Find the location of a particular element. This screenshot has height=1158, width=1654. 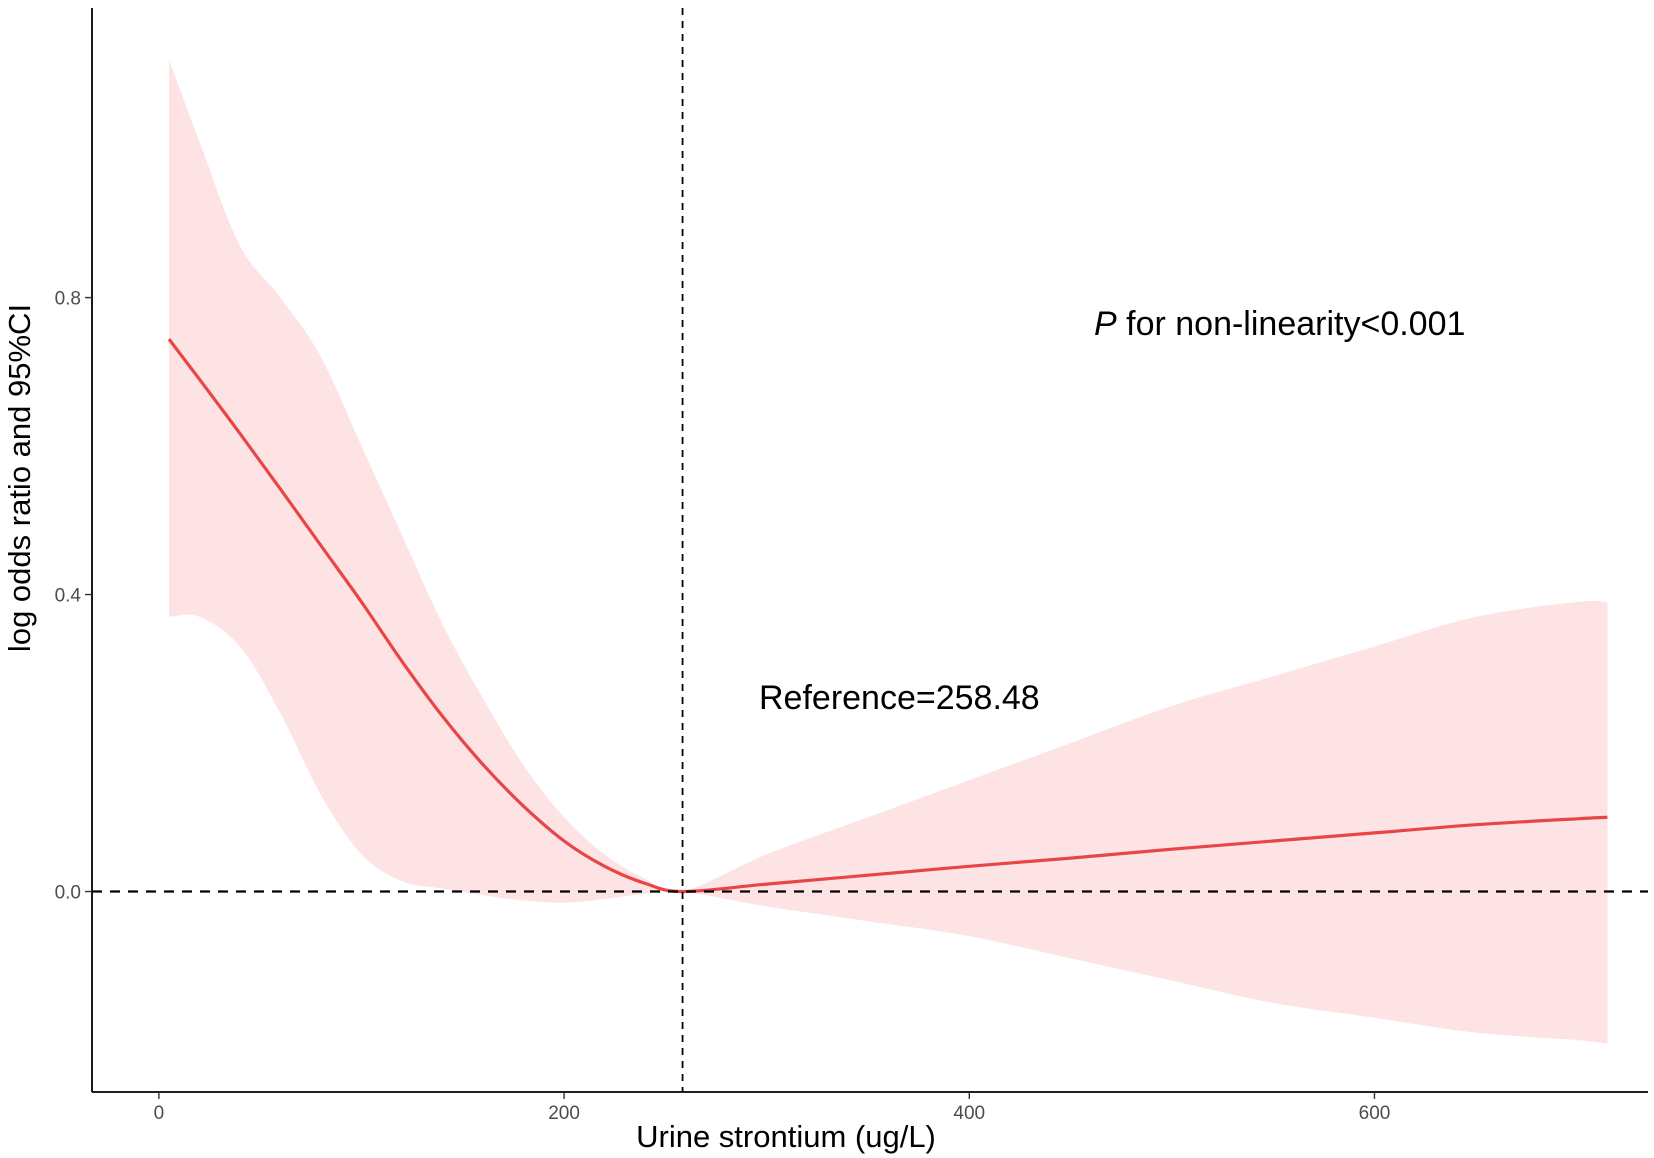

y-tick-label: 0.0 is located at coordinates (68, 893).